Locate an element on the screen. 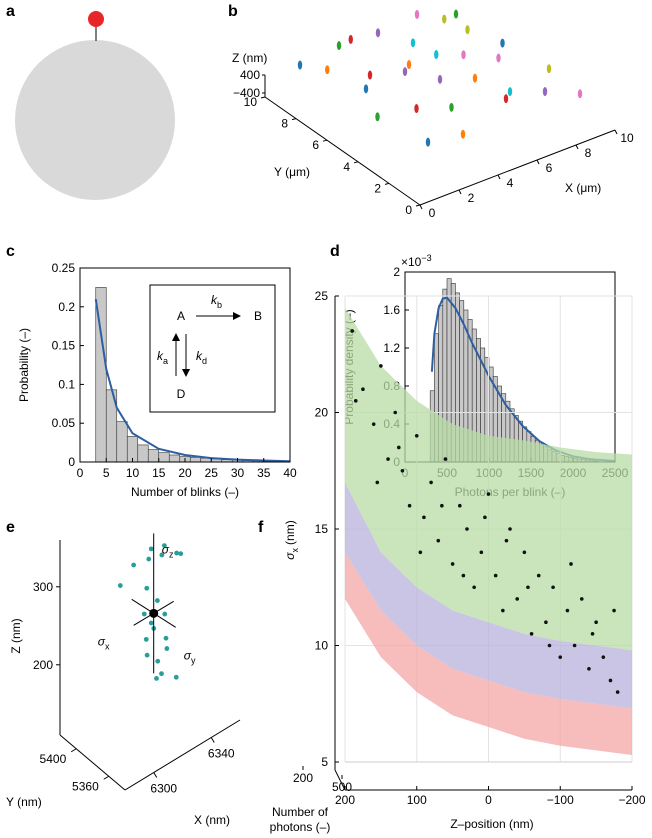  sigma-label: σx is located at coordinates (104, 642).